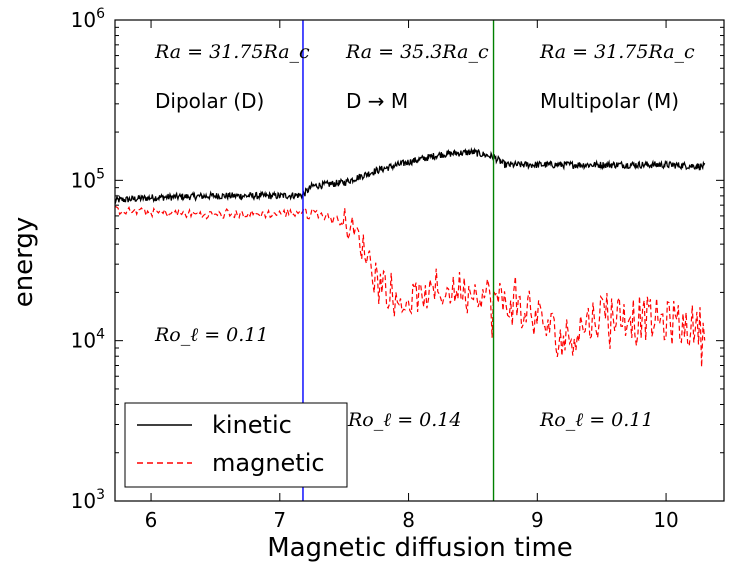 This screenshot has height=574, width=743. What do you see at coordinates (88, 179) in the screenshot?
I see `y-tick-label: 10⁵` at bounding box center [88, 179].